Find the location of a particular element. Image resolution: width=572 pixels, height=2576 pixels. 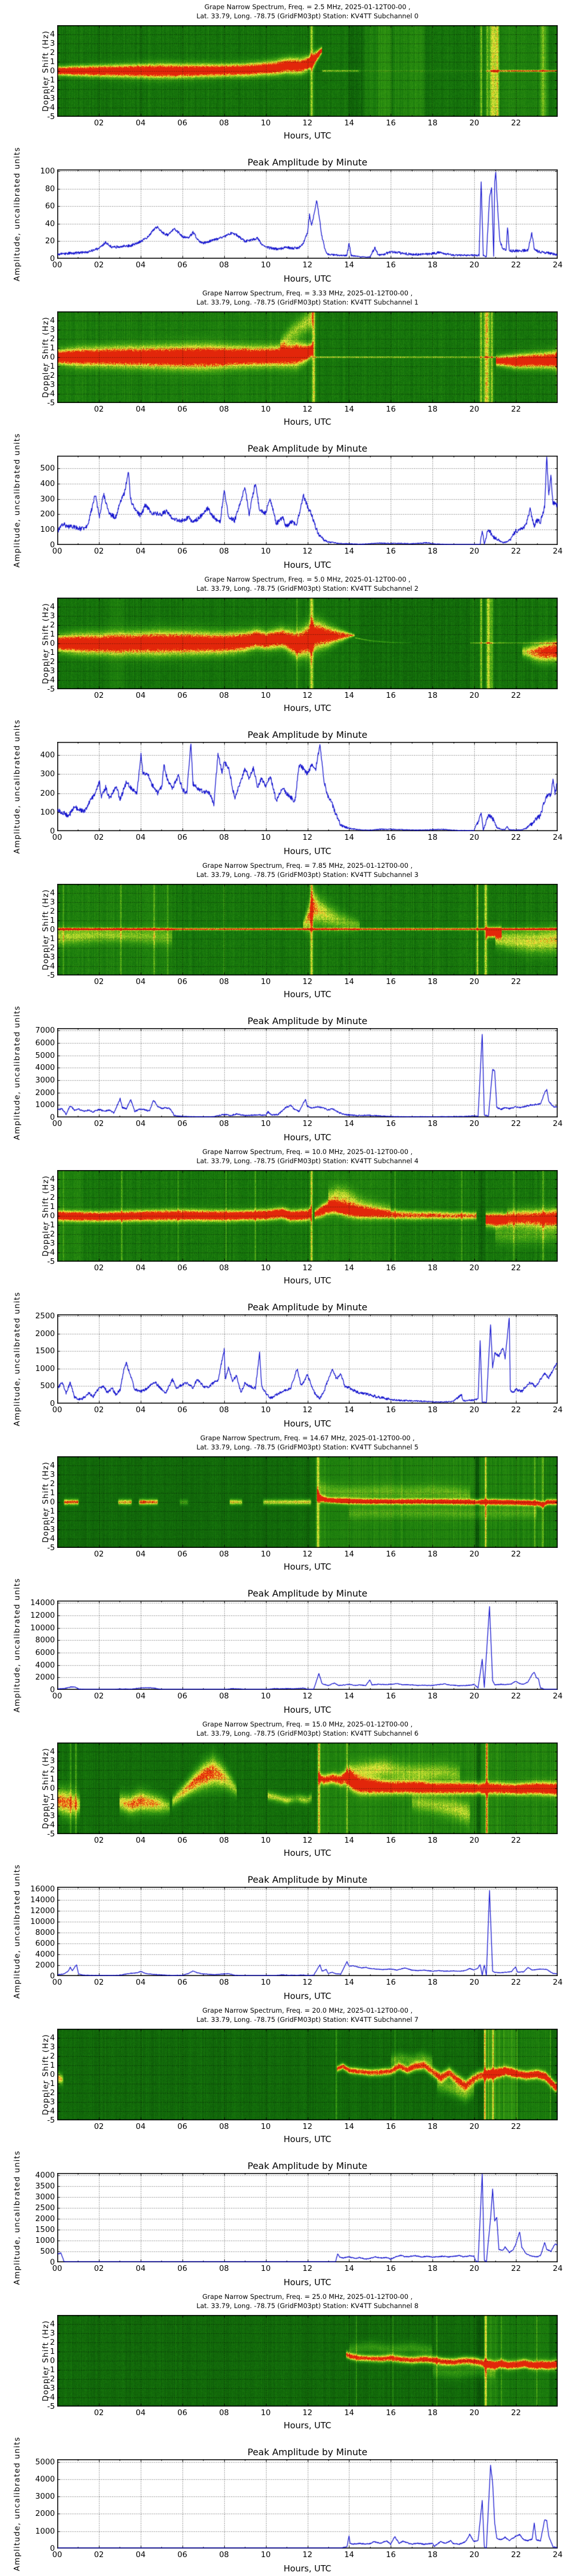

spectrogram-x-tick-label: 06 is located at coordinates (182, 1840).